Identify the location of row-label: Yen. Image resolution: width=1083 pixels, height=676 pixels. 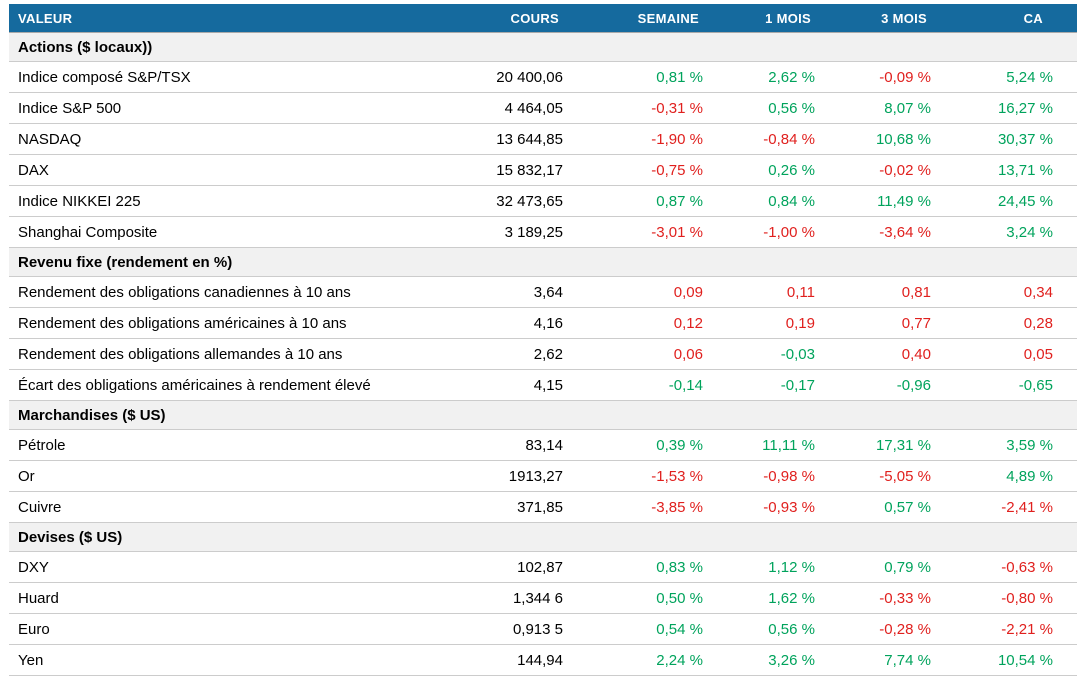
(234, 660).